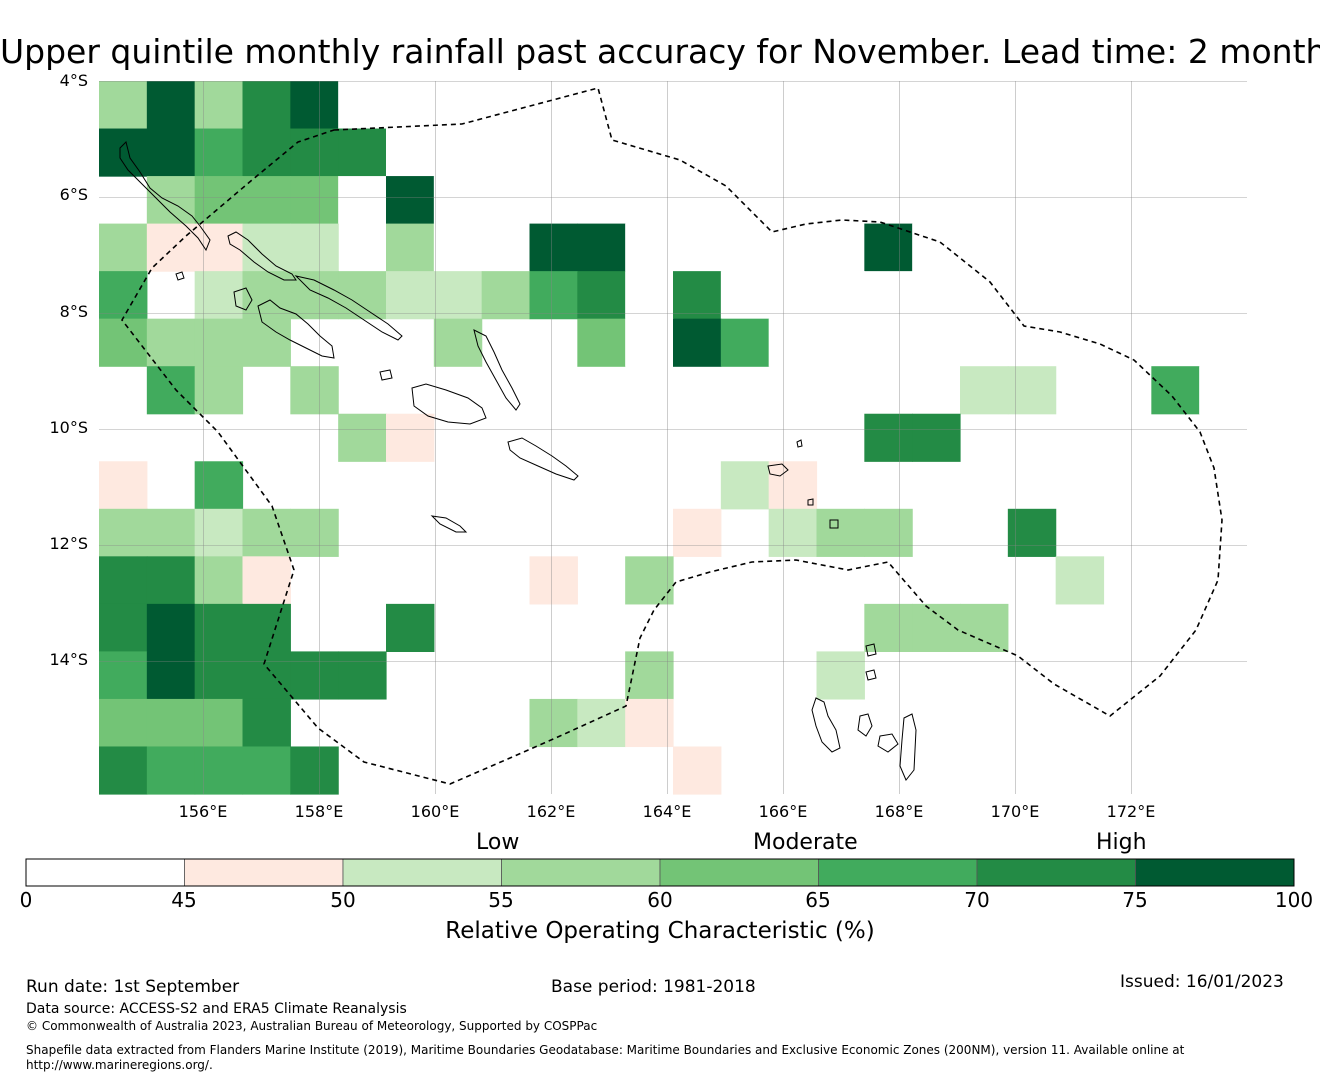 Image resolution: width=1320 pixels, height=1080 pixels. Describe the element at coordinates (319, 811) in the screenshot. I see `lon-label-158e: 158°E` at that location.